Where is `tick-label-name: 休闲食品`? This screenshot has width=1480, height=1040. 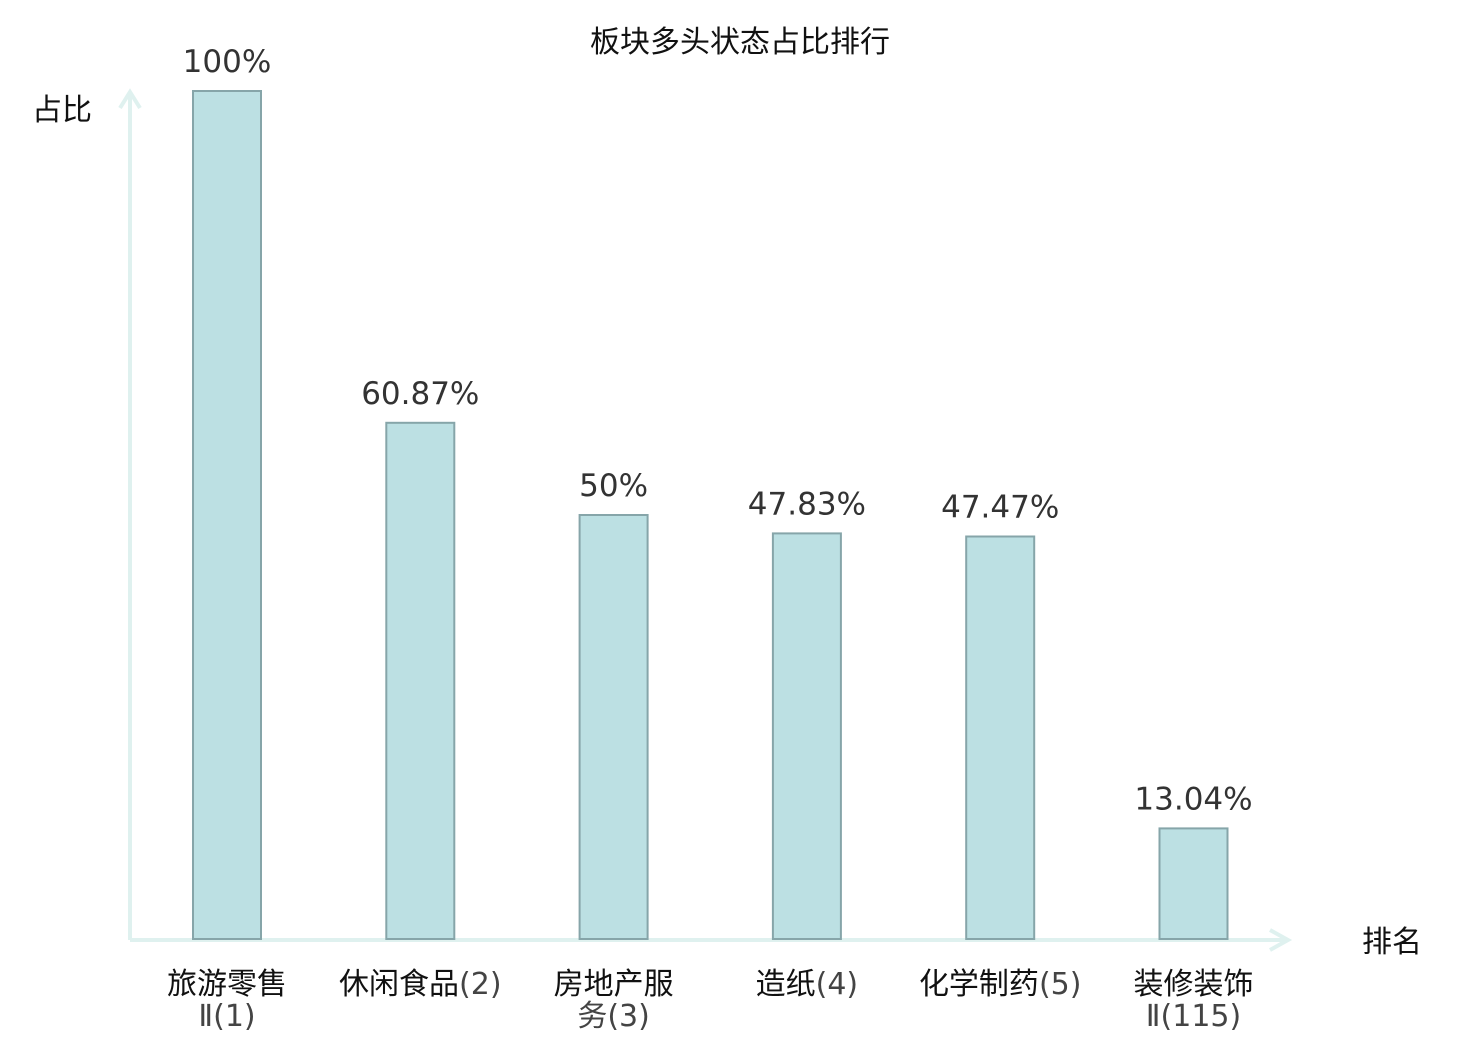 tick-label-name: 休闲食品 is located at coordinates (399, 984).